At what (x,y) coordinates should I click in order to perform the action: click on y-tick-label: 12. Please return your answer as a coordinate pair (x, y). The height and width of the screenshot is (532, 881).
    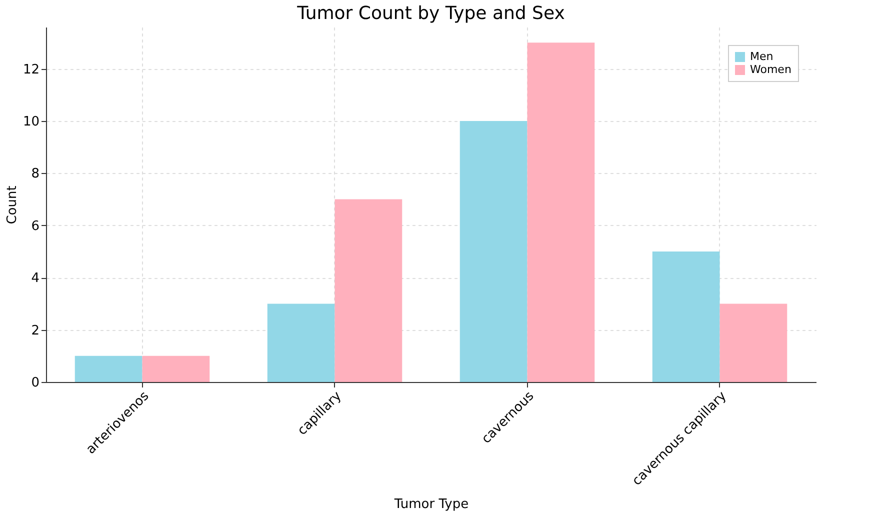
    Looking at the image, I should click on (31, 70).